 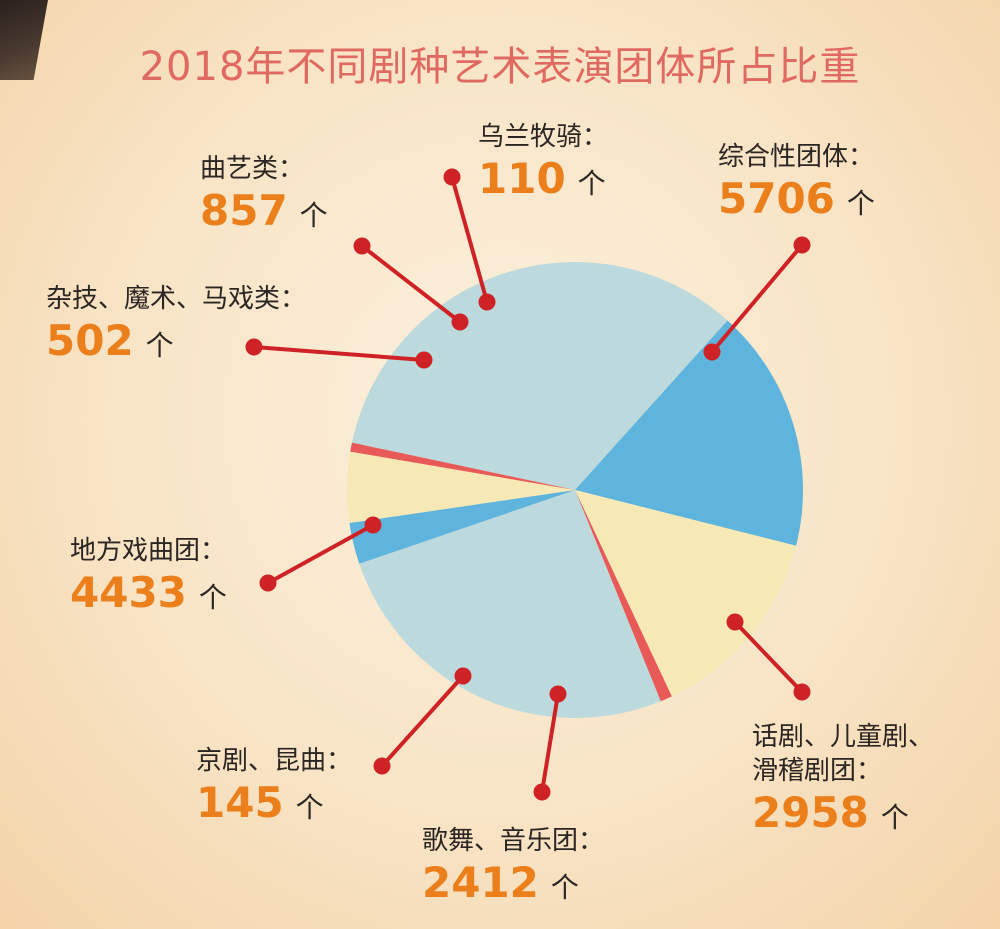 I want to click on label-value: 110, so click(x=522, y=178).